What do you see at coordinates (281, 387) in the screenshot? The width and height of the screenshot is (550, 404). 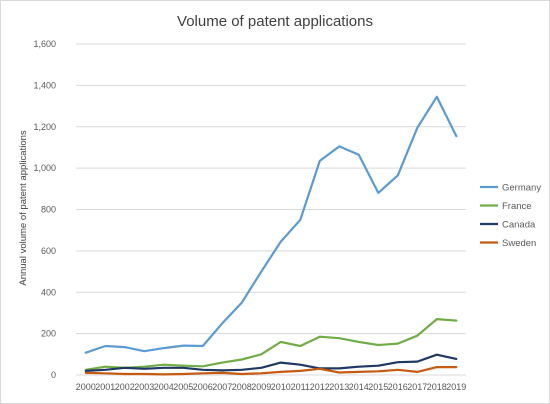 I see `x-tick-label: 2010` at bounding box center [281, 387].